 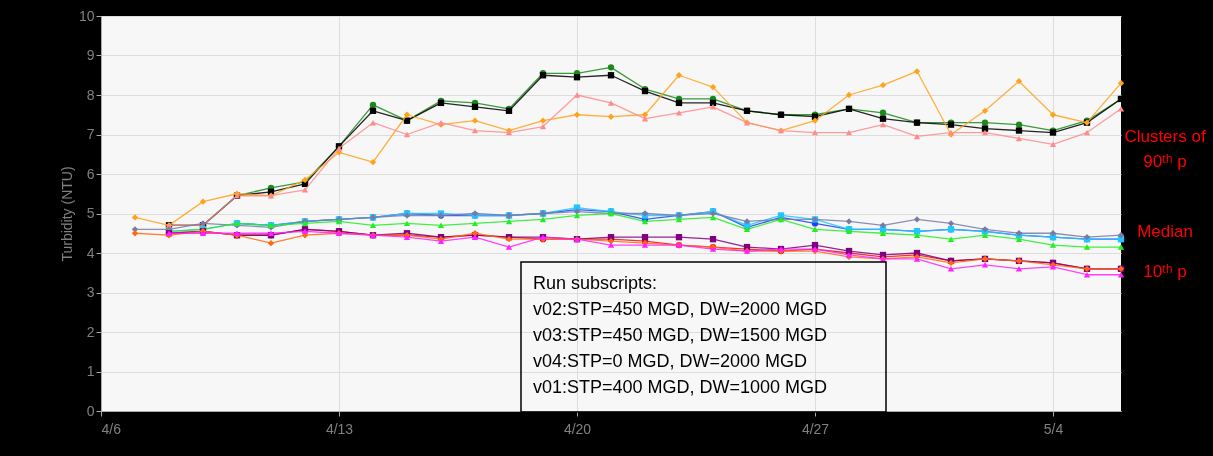 What do you see at coordinates (815, 428) in the screenshot?
I see `x-tick-label: 4/27` at bounding box center [815, 428].